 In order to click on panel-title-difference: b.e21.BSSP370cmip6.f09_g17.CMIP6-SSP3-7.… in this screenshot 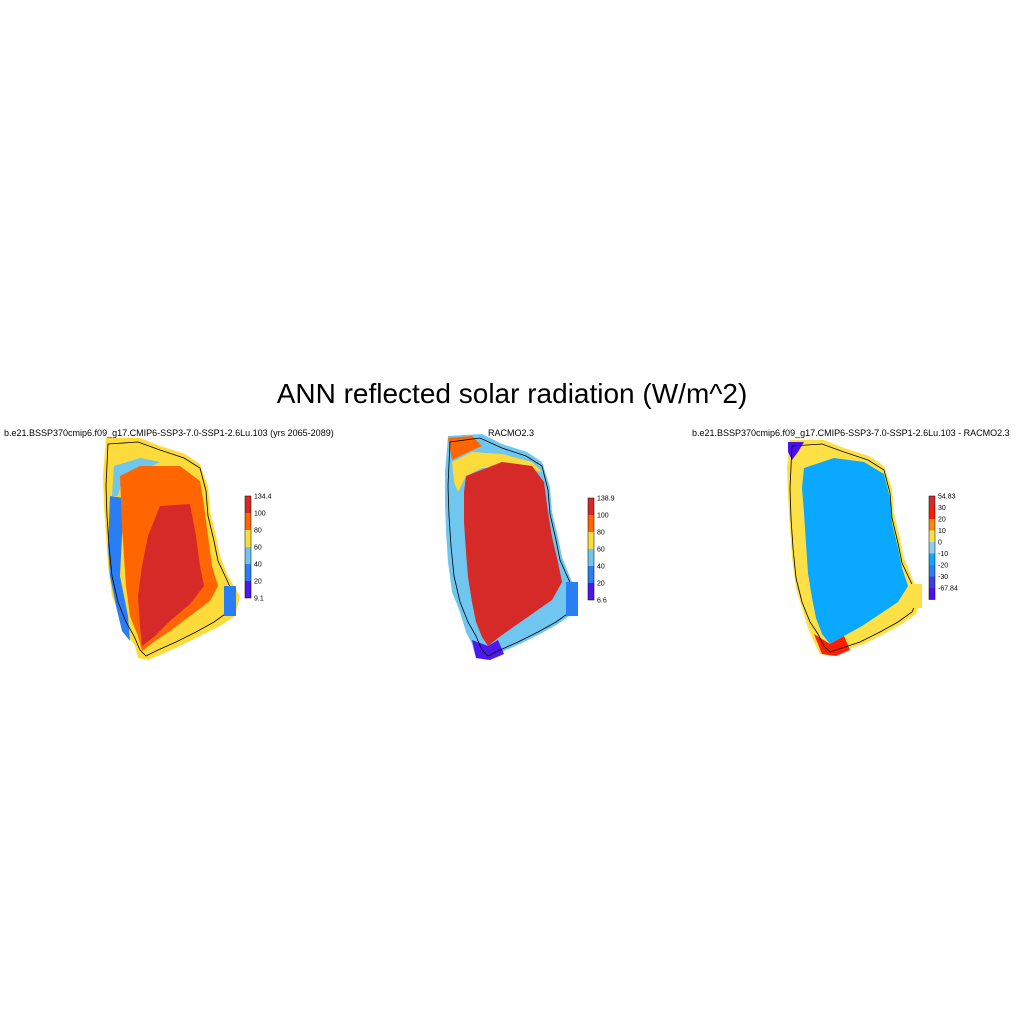, I will do `click(851, 433)`.